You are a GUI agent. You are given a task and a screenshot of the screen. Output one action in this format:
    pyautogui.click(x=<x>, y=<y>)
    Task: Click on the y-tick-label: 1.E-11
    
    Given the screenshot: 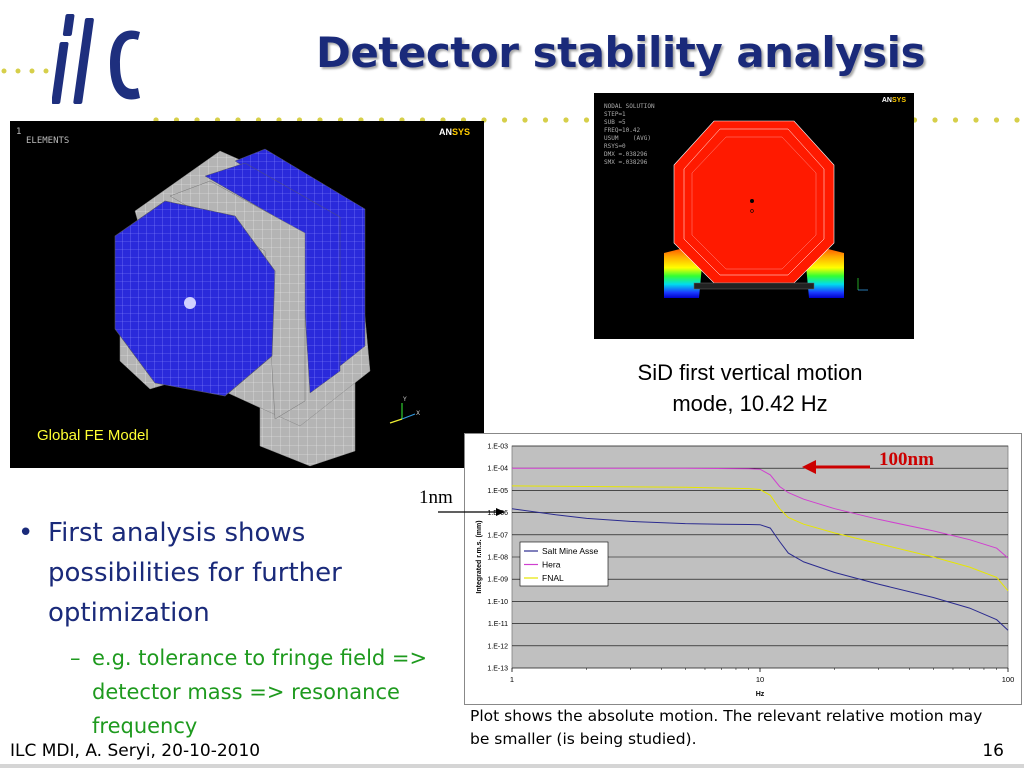 What is the action you would take?
    pyautogui.click(x=498, y=624)
    